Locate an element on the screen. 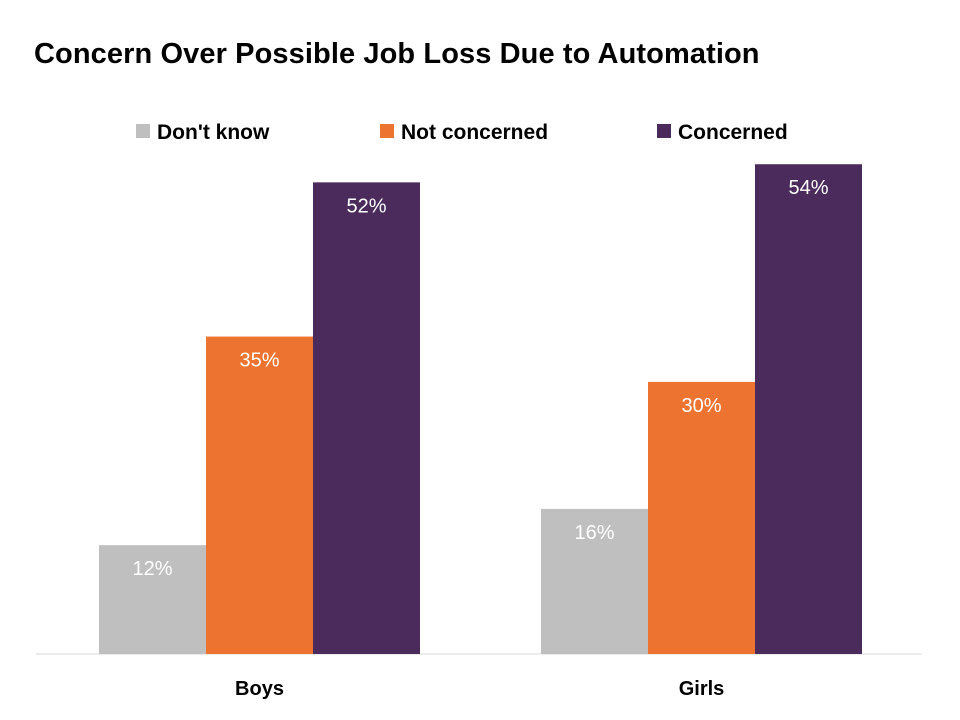 This screenshot has height=720, width=960. bar-girls-not-concerned is located at coordinates (701, 517).